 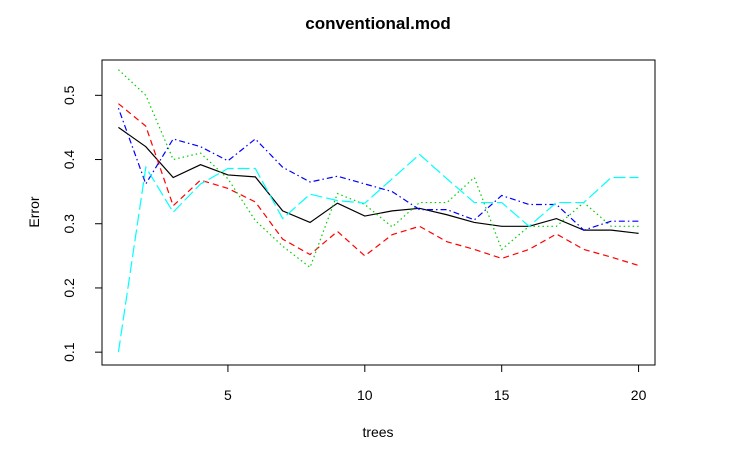 What do you see at coordinates (377, 23) in the screenshot?
I see `chart-title: conventional.mod` at bounding box center [377, 23].